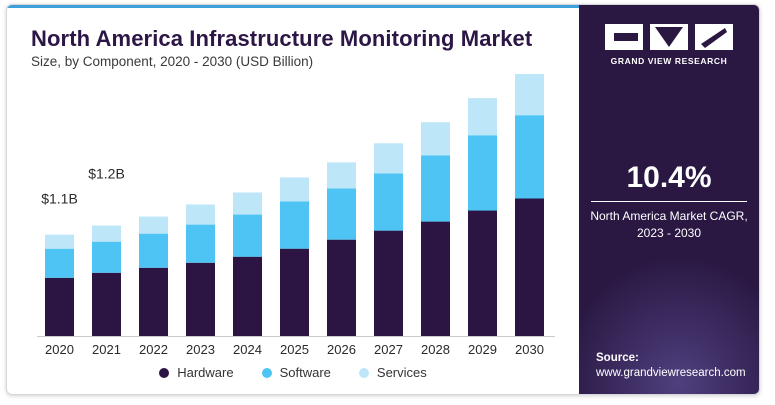 Image resolution: width=775 pixels, height=405 pixels. Describe the element at coordinates (205, 372) in the screenshot. I see `legend-label-hardware: Hardware` at that location.